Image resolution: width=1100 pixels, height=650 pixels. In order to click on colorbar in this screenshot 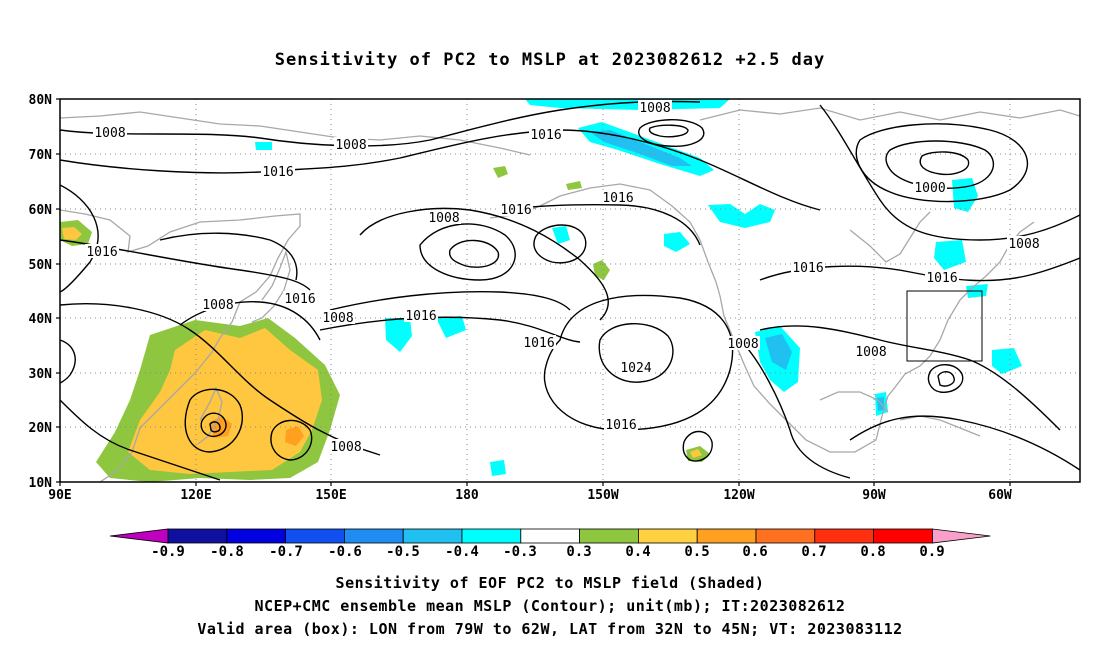, I will do `click(550, 536)`.